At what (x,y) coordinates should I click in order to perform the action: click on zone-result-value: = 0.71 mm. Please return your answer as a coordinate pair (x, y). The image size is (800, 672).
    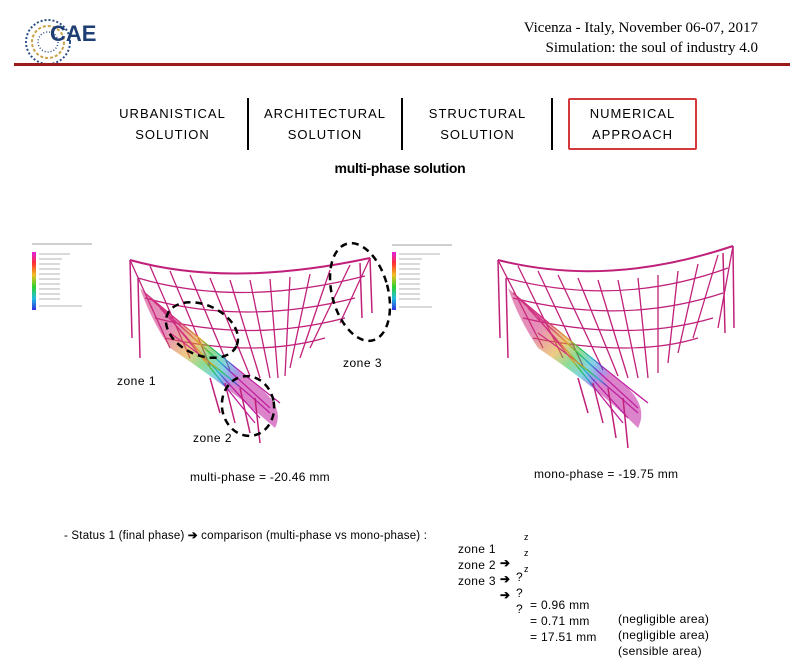
    Looking at the image, I should click on (560, 621).